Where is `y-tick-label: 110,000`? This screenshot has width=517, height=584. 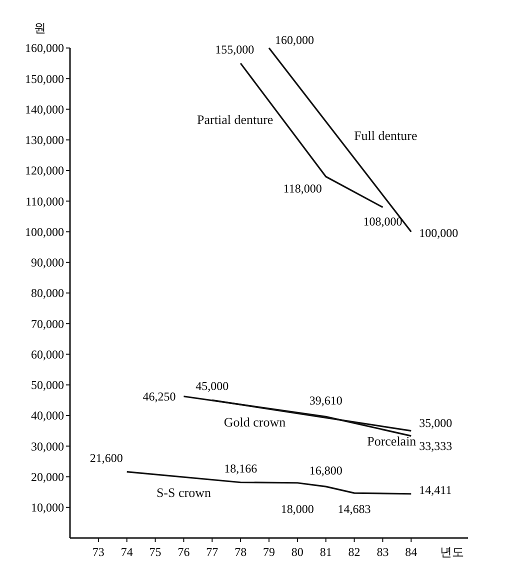
y-tick-label: 110,000 is located at coordinates (44, 201).